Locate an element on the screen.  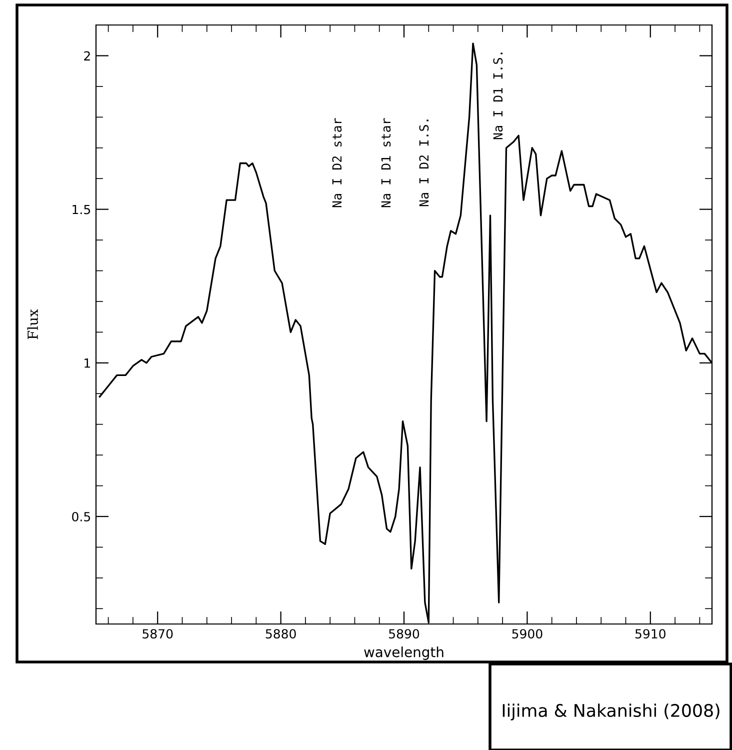
x-axis-title: wavelength is located at coordinates (404, 653).